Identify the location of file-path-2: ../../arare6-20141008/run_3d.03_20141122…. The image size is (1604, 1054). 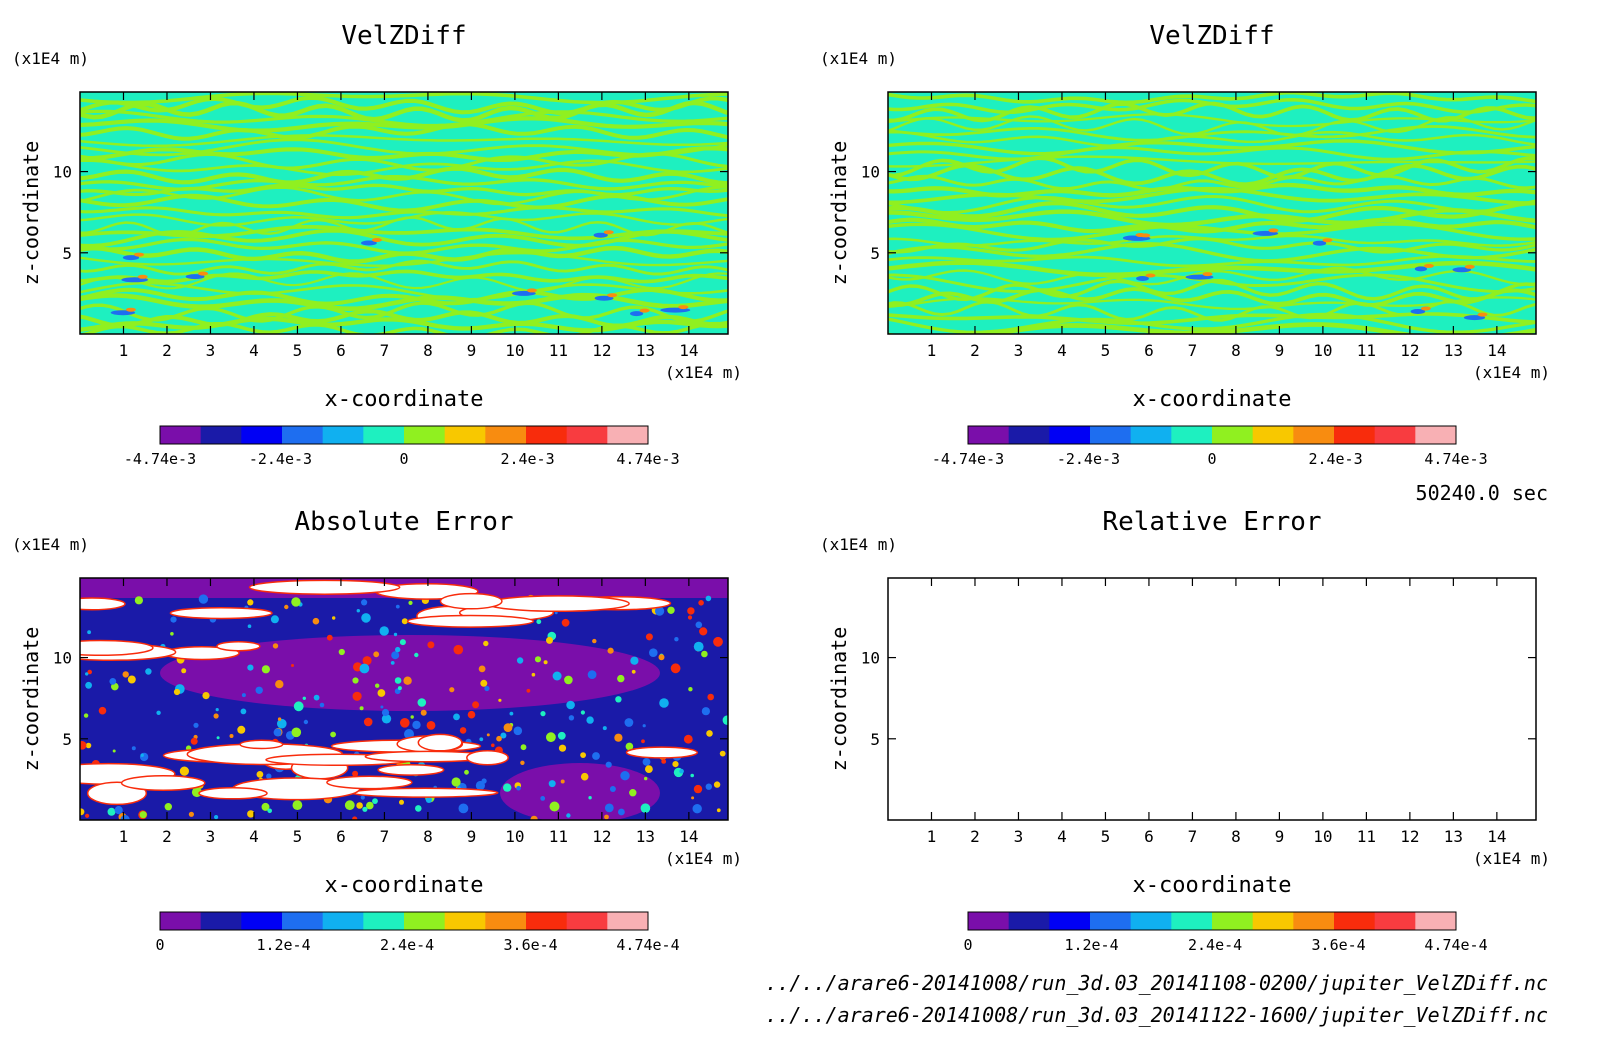
(1156, 1015).